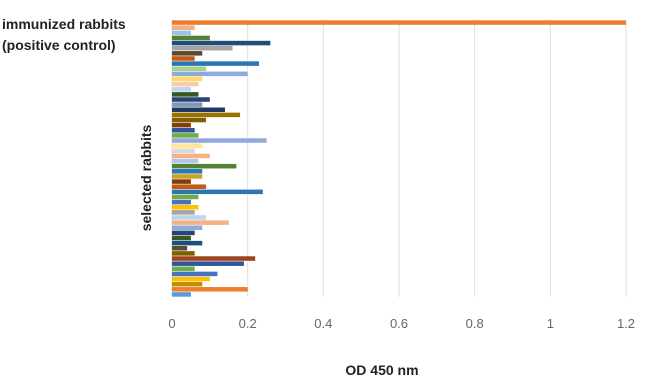 The image size is (648, 380). What do you see at coordinates (475, 323) in the screenshot?
I see `x-tick-label: 0.8` at bounding box center [475, 323].